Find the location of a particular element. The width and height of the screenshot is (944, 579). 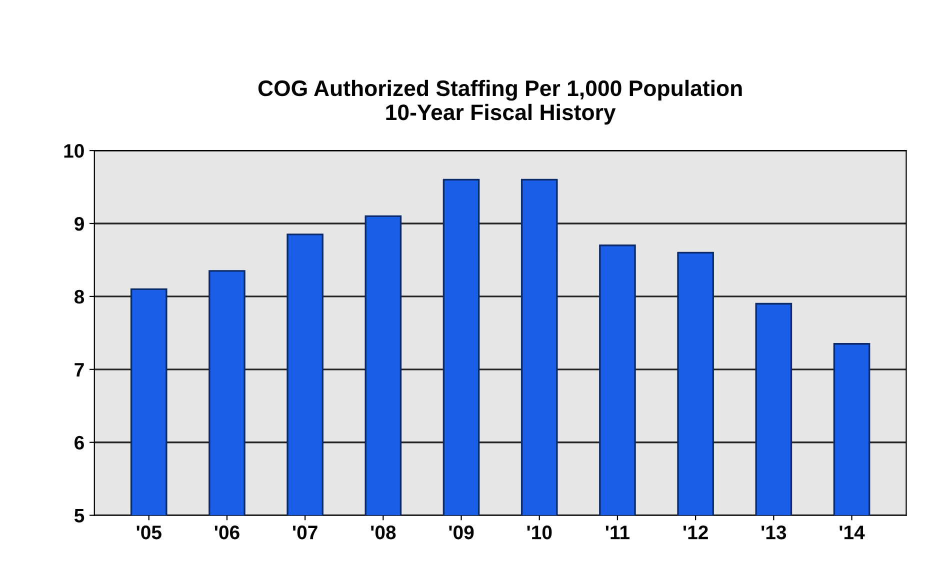

x-tick-label: '08 is located at coordinates (383, 533).